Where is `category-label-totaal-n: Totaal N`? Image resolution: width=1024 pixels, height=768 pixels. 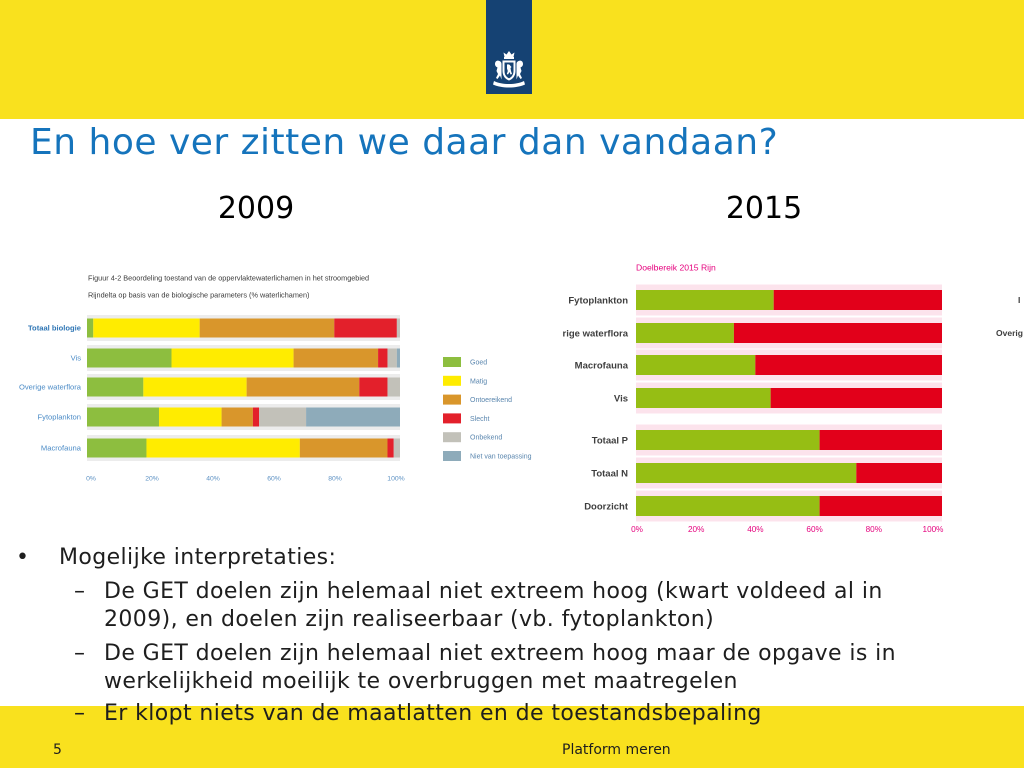 category-label-totaal-n: Totaal N is located at coordinates (609, 473).